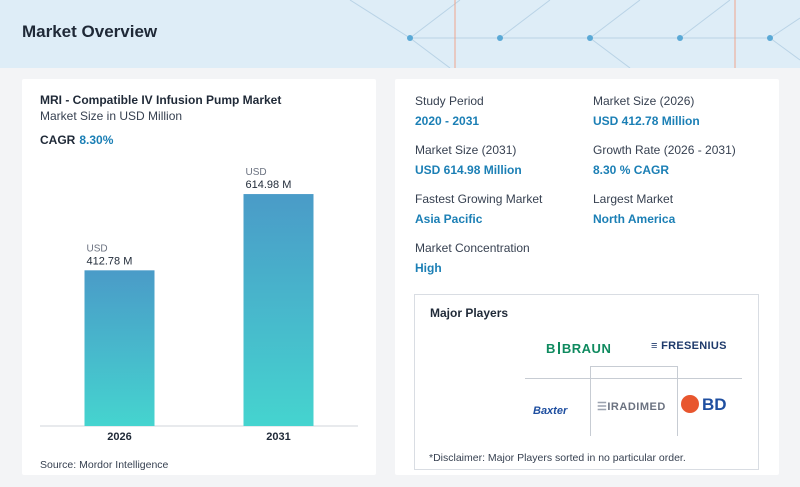 The height and width of the screenshot is (487, 800). What do you see at coordinates (472, 248) in the screenshot?
I see `stat-label: Market Concentration` at bounding box center [472, 248].